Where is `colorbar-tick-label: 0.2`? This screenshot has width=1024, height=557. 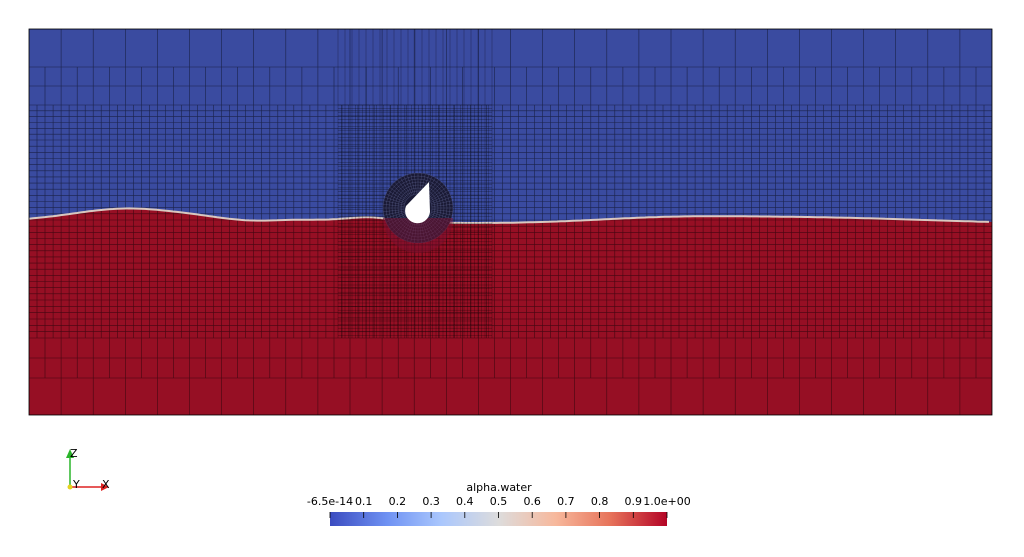 colorbar-tick-label: 0.2 is located at coordinates (398, 501).